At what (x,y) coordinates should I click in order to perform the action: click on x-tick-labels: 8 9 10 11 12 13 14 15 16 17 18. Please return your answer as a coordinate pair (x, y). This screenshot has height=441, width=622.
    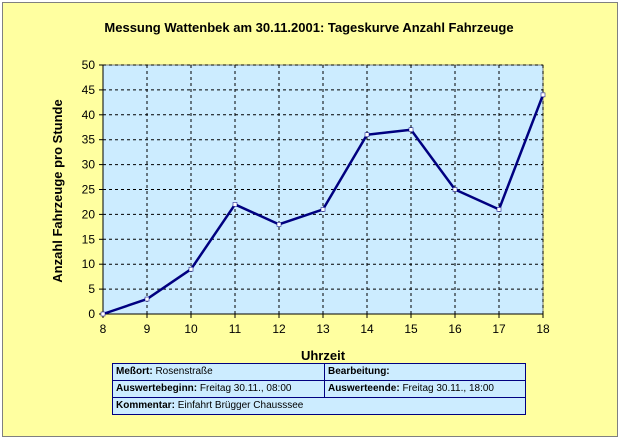
    Looking at the image, I should click on (325, 329).